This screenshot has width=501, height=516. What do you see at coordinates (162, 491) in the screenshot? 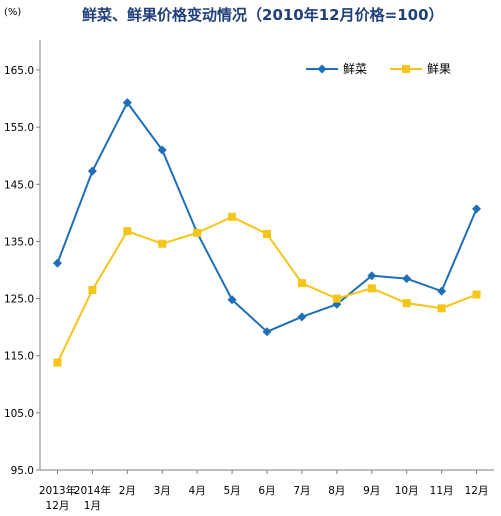
I see `x-tick-label: 3月` at bounding box center [162, 491].